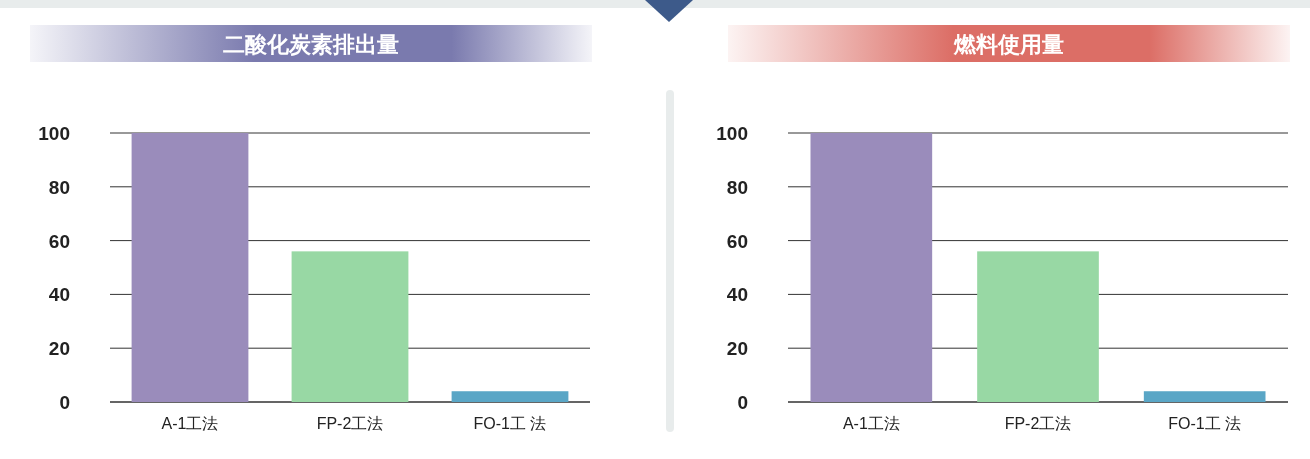 This screenshot has height=459, width=1310. What do you see at coordinates (311, 44) in the screenshot?
I see `chart-title: 二酸化炭素排出量` at bounding box center [311, 44].